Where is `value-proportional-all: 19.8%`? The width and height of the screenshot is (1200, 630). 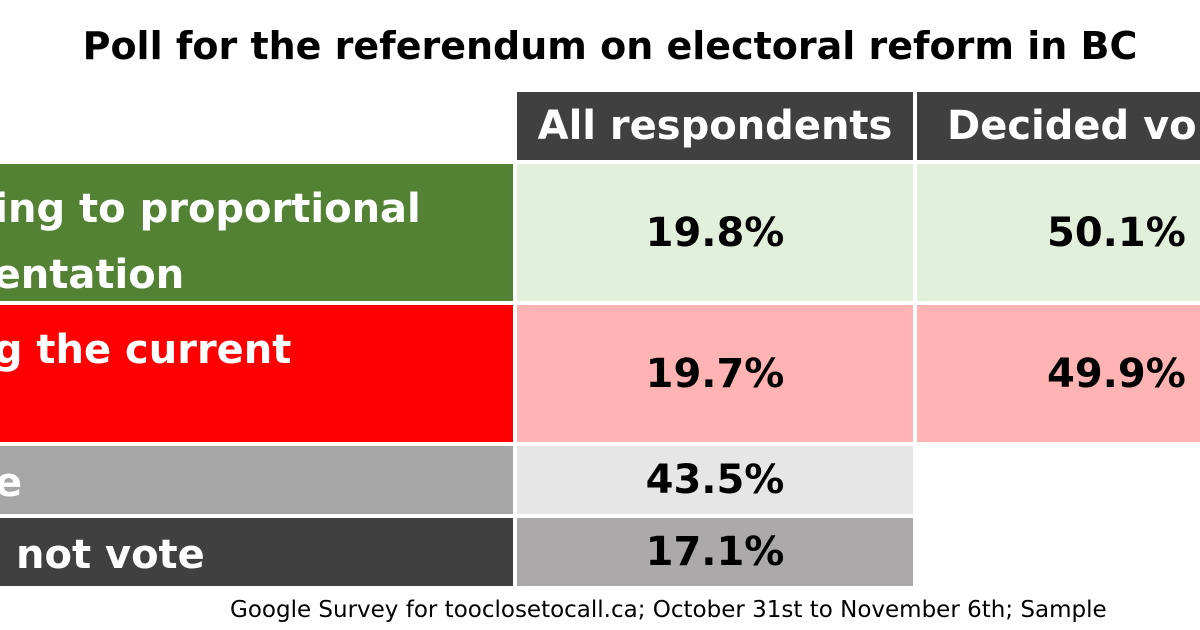 value-proportional-all: 19.8% is located at coordinates (715, 232).